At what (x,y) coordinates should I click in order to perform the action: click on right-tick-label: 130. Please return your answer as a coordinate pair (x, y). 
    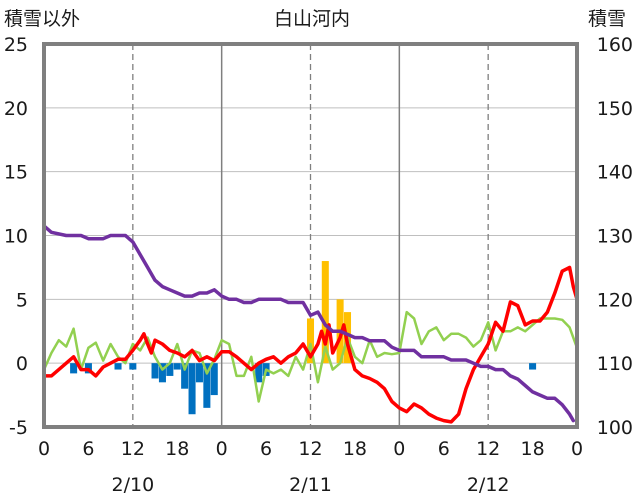
    Looking at the image, I should click on (615, 237).